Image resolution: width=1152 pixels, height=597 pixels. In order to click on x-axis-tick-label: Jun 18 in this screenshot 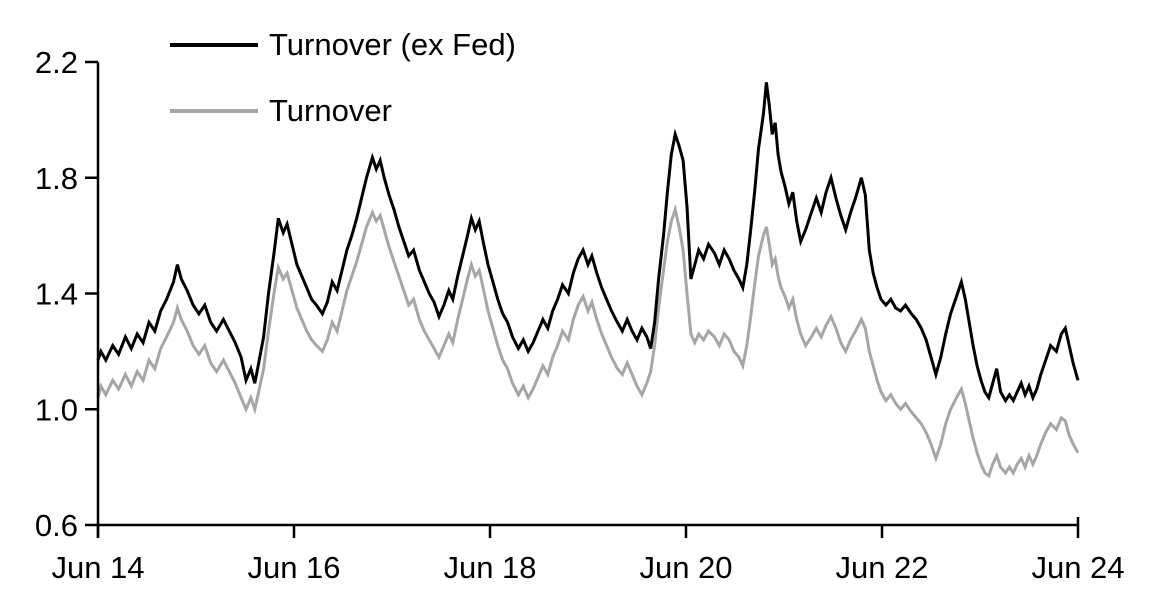, I will do `click(489, 567)`.